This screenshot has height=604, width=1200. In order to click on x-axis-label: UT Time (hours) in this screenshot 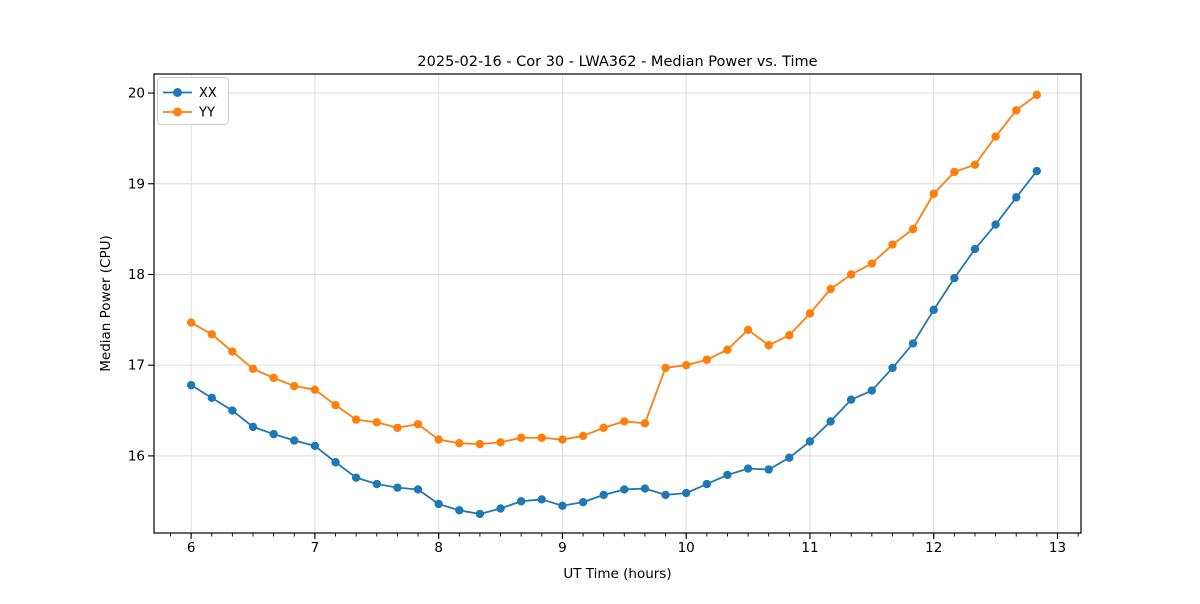, I will do `click(617, 574)`.